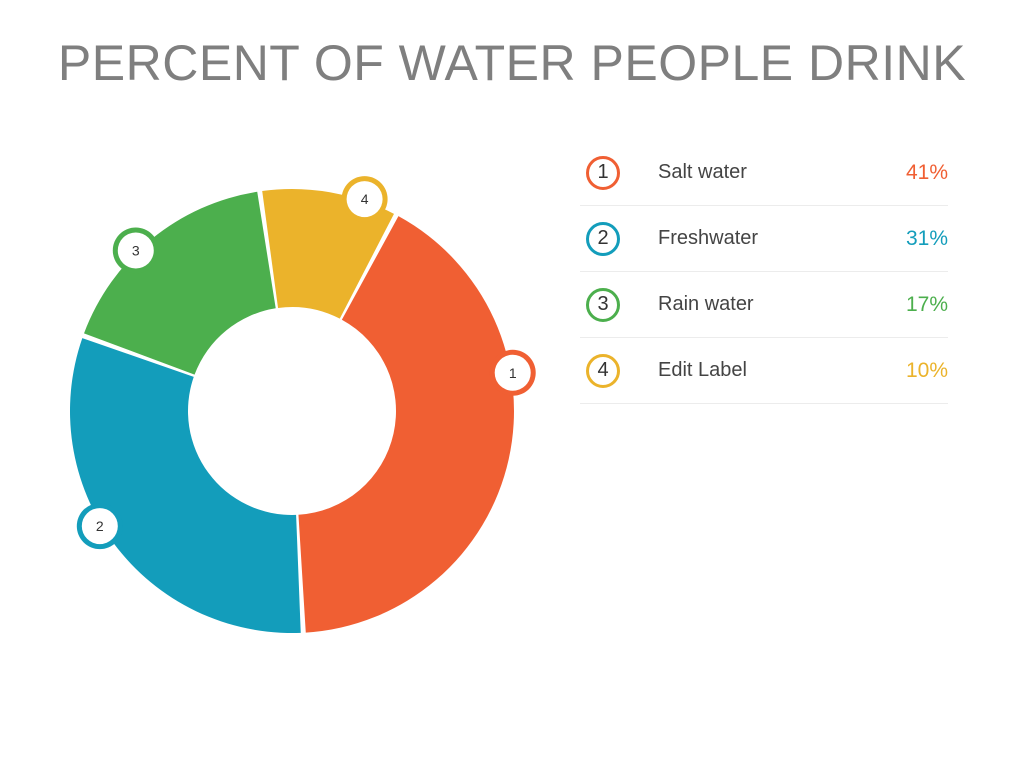  I want to click on legend-item-1: 1 Salt water 41%, so click(764, 173).